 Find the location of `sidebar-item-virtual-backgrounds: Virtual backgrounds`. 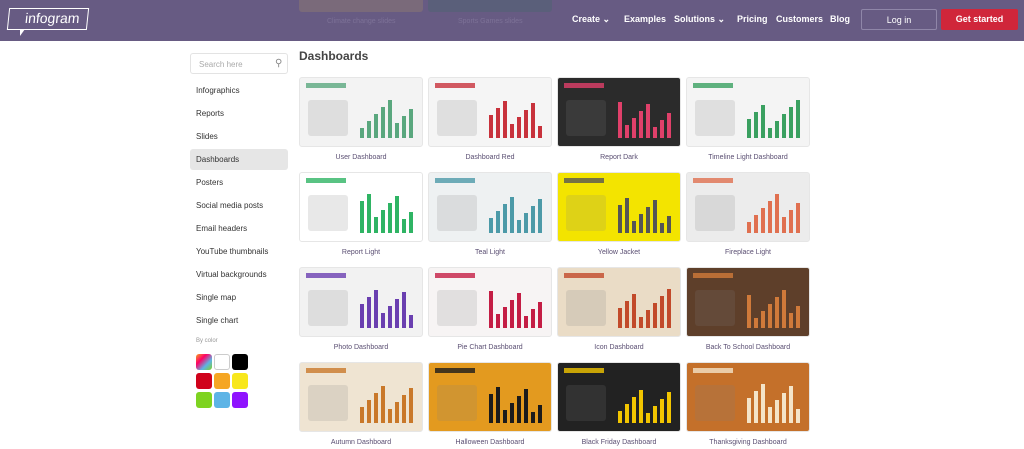

sidebar-item-virtual-backgrounds: Virtual backgrounds is located at coordinates (231, 274).